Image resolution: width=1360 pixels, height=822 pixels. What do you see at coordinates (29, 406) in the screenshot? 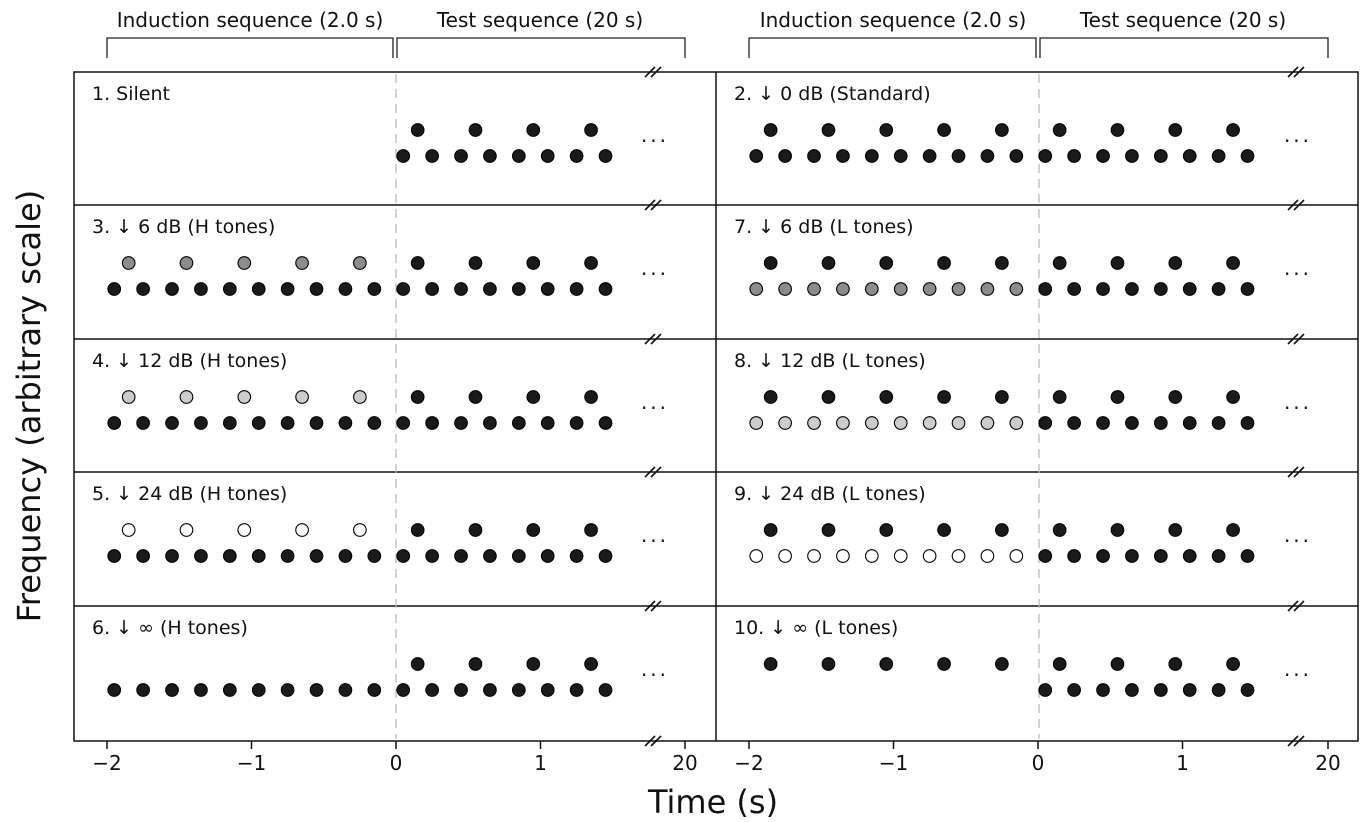
I see `y-axis-title: Frequency (arbitrary scale)` at bounding box center [29, 406].